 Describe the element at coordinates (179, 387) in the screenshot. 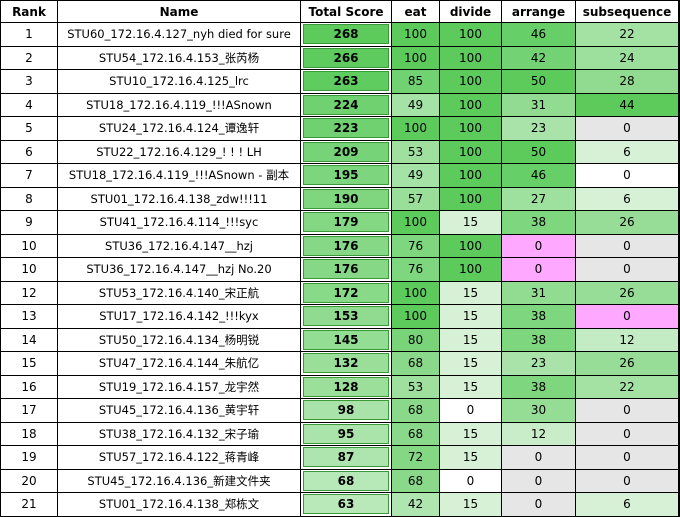

I see `name-cell: STU19_172.16.4.157_龙宇然` at that location.